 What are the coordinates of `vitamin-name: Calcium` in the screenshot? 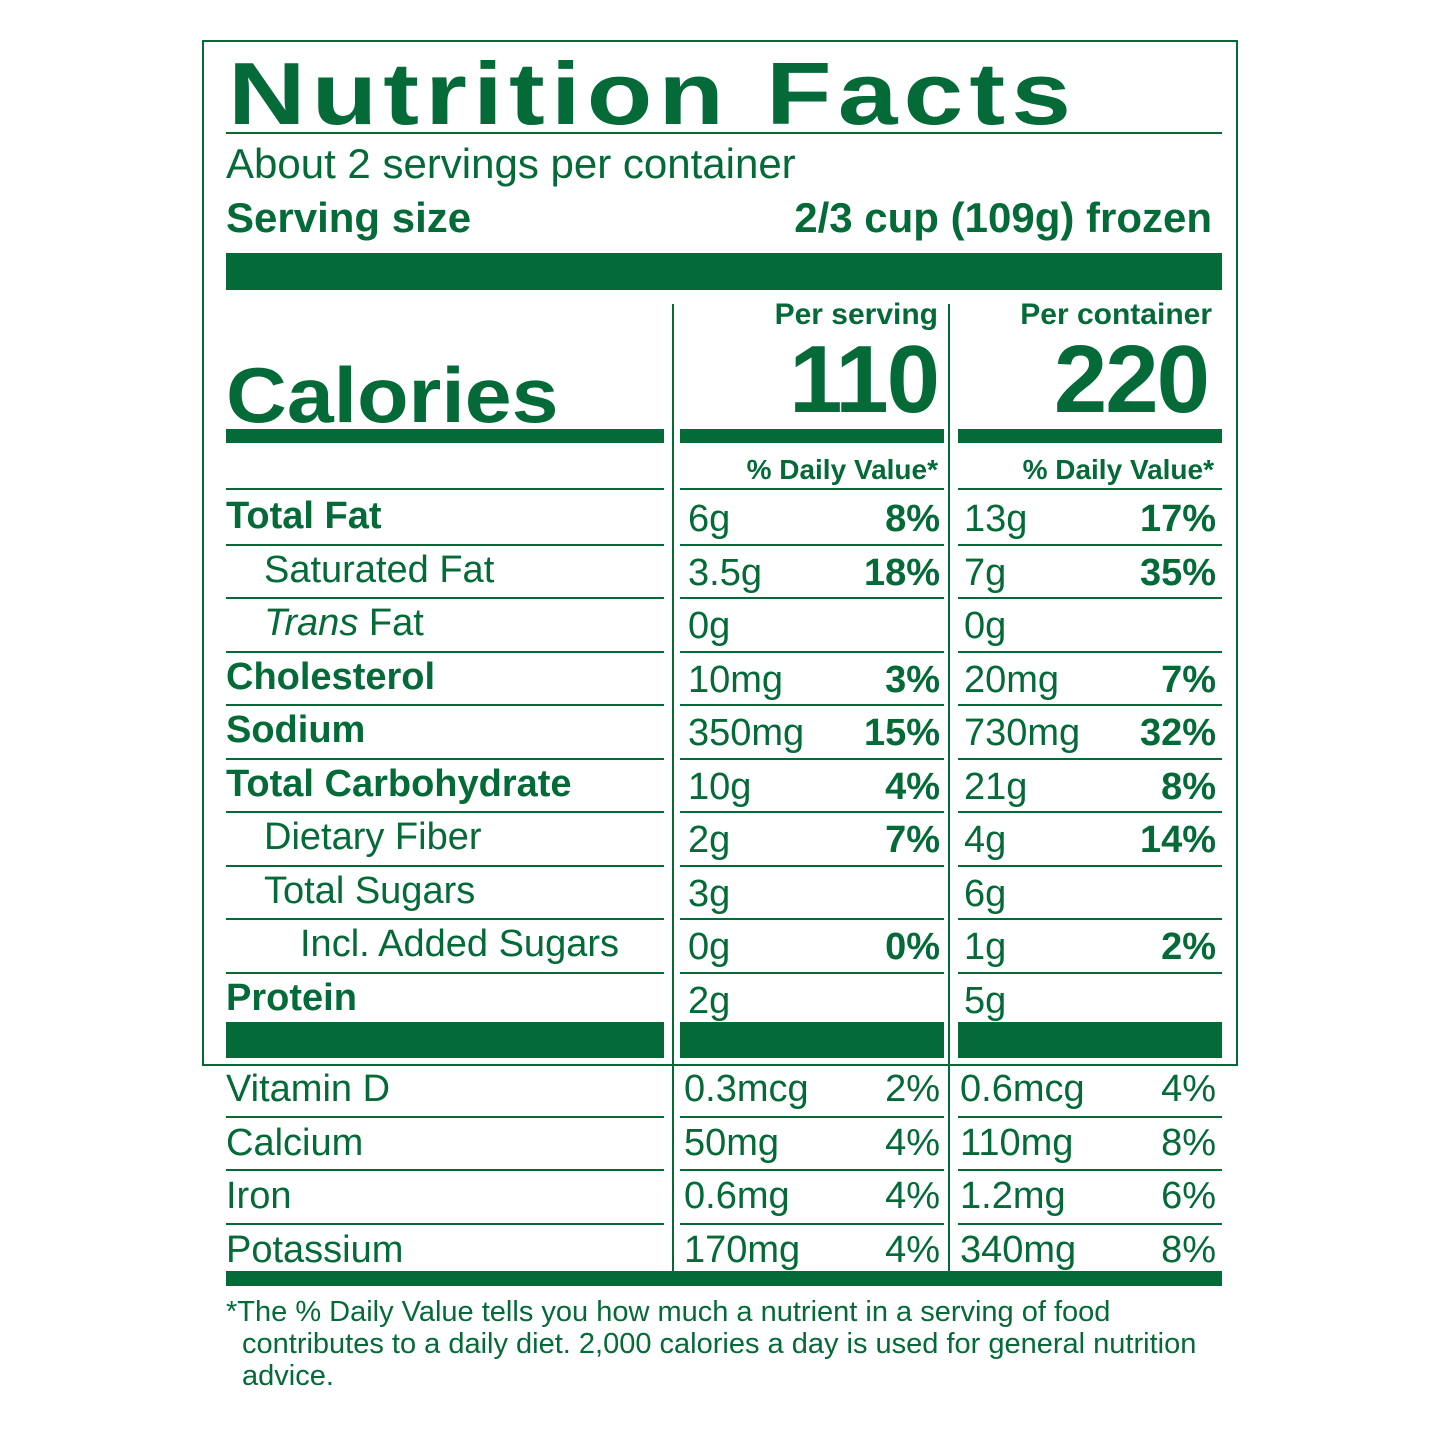 It's located at (295, 1143).